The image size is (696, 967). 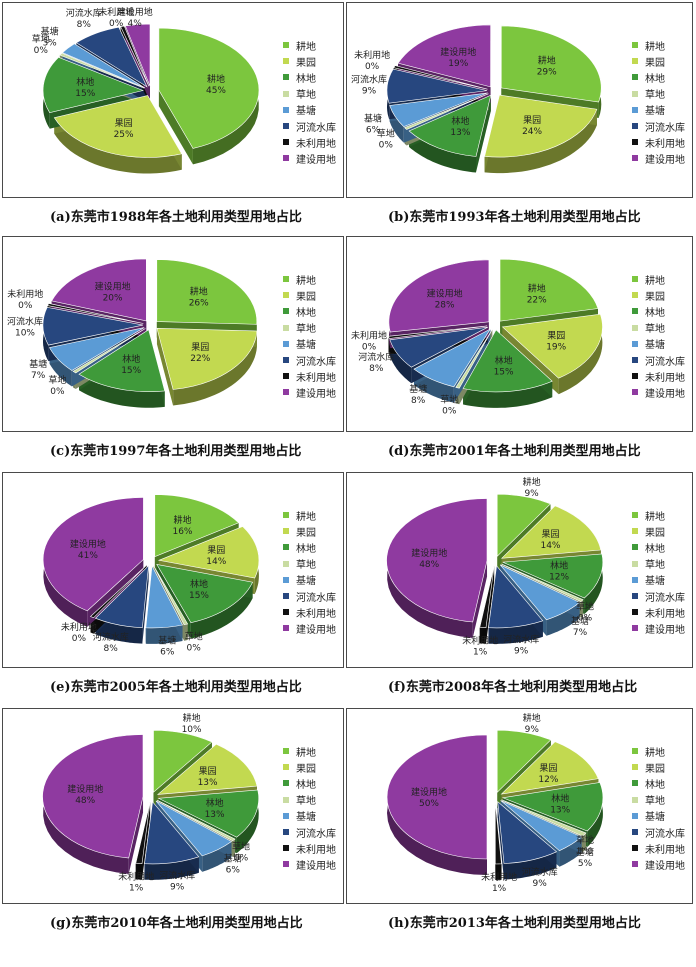 I want to click on legend-item: 未利用地, so click(x=658, y=848).